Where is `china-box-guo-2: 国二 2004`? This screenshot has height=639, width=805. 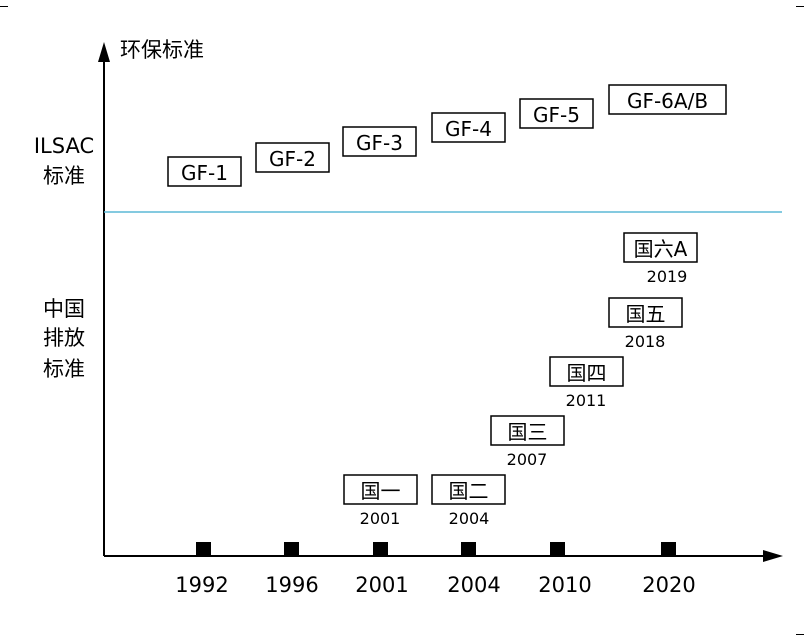
china-box-guo-2: 国二 2004 is located at coordinates (468, 501).